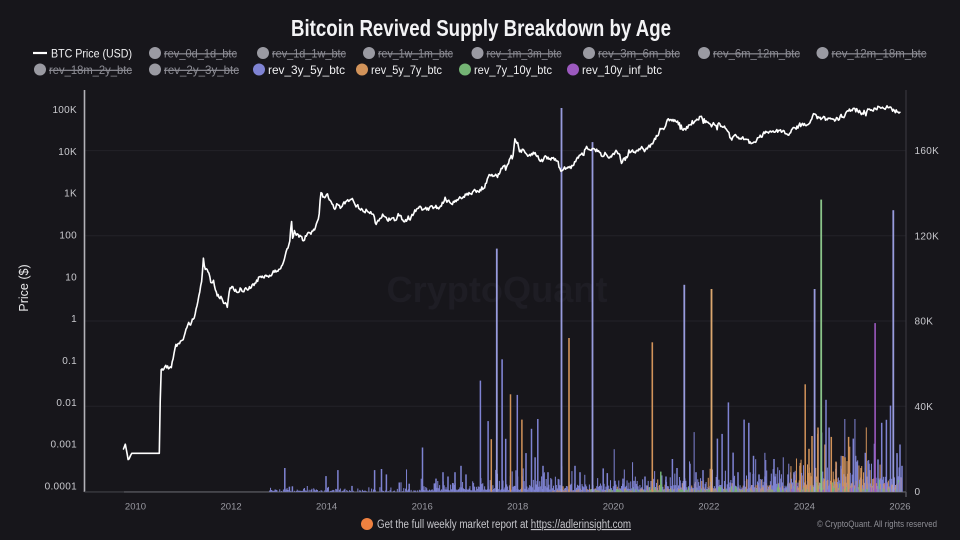 The image size is (960, 540). I want to click on svg-text: 0.01, so click(66, 403).